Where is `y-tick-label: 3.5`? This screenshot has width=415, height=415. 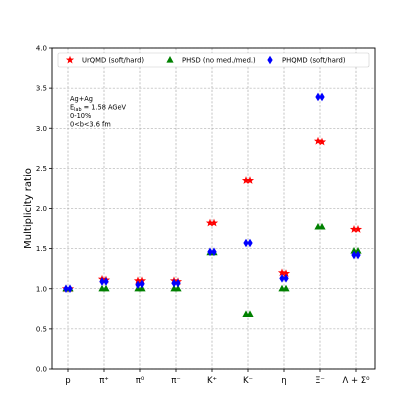
y-tick-label: 3.5 is located at coordinates (41, 89).